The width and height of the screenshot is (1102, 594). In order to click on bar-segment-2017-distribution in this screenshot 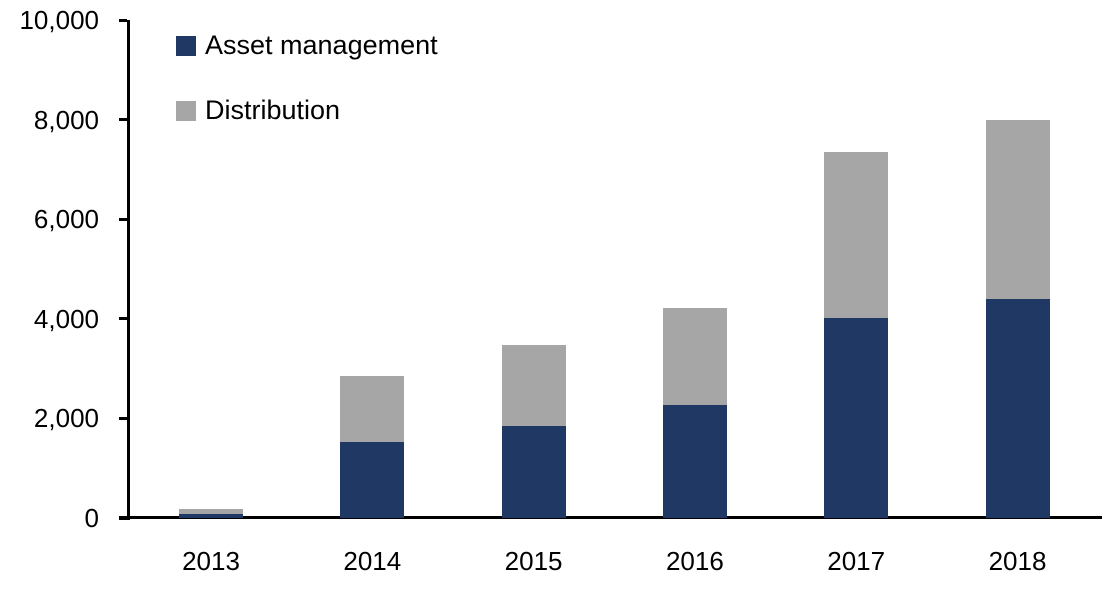, I will do `click(856, 235)`.